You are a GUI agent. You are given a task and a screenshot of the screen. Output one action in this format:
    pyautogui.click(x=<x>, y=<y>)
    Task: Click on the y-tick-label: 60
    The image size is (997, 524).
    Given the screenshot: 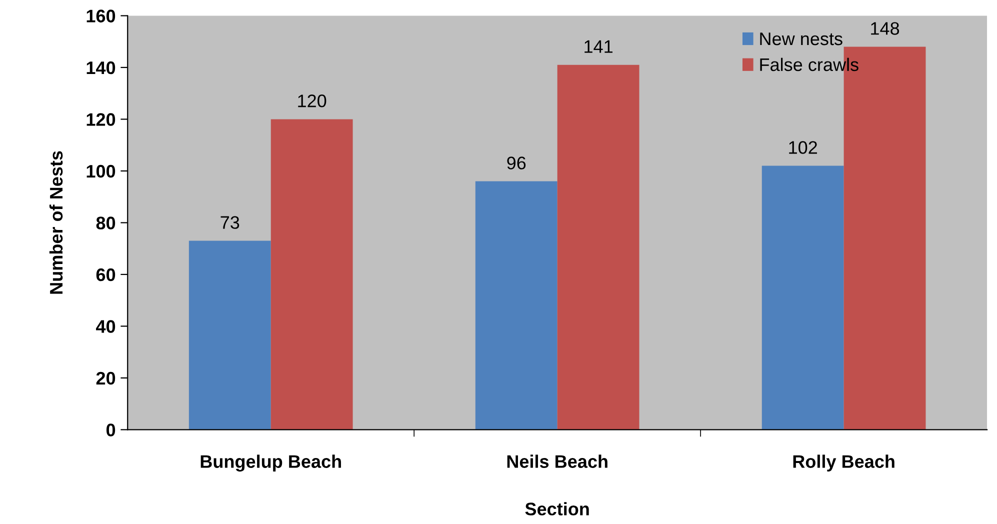 What is the action you would take?
    pyautogui.click(x=106, y=275)
    